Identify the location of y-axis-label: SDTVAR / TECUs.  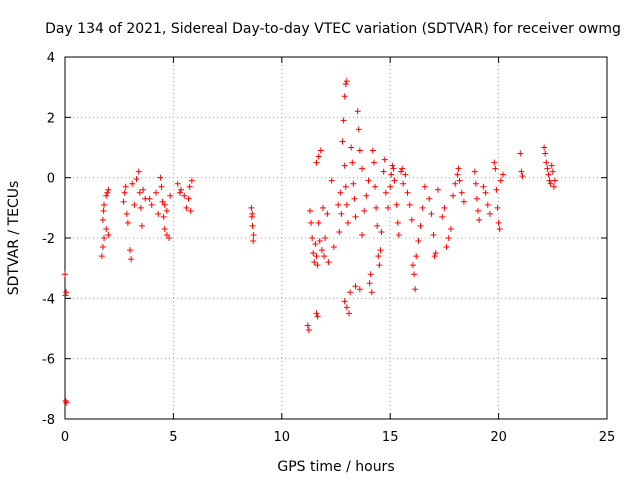
(14, 238).